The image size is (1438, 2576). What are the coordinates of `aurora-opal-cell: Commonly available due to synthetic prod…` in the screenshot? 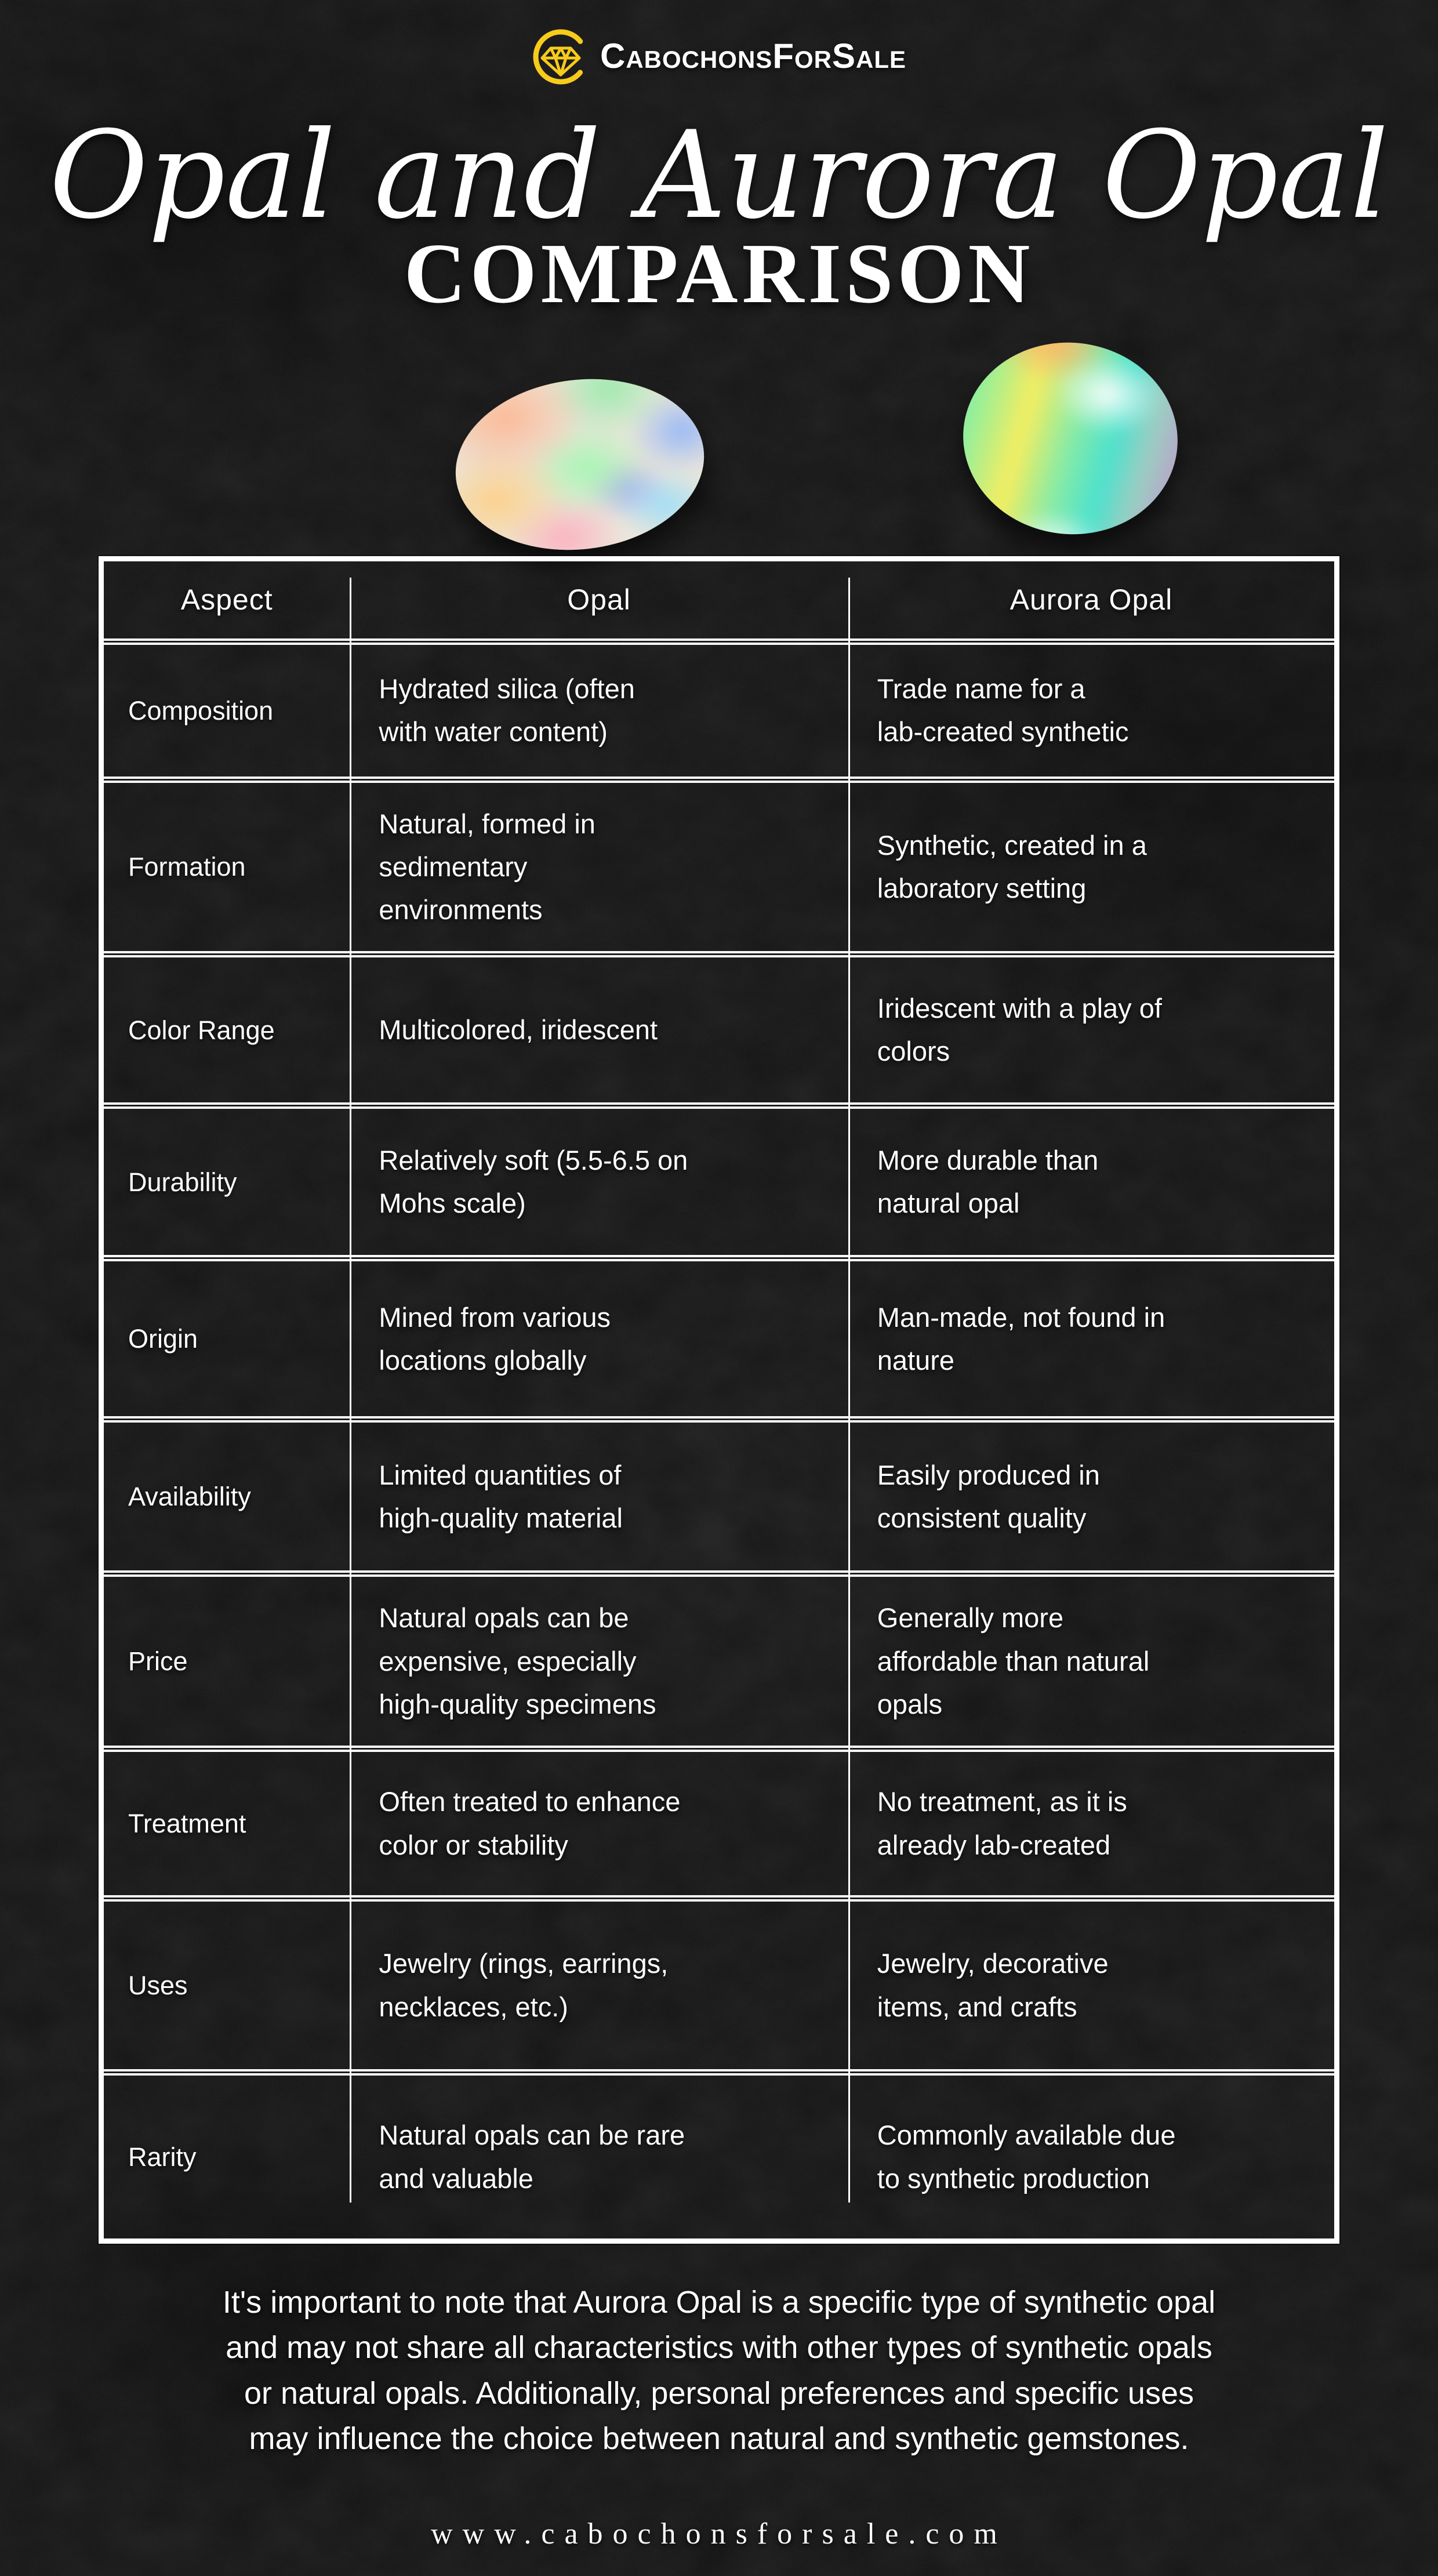 It's located at (1026, 2157).